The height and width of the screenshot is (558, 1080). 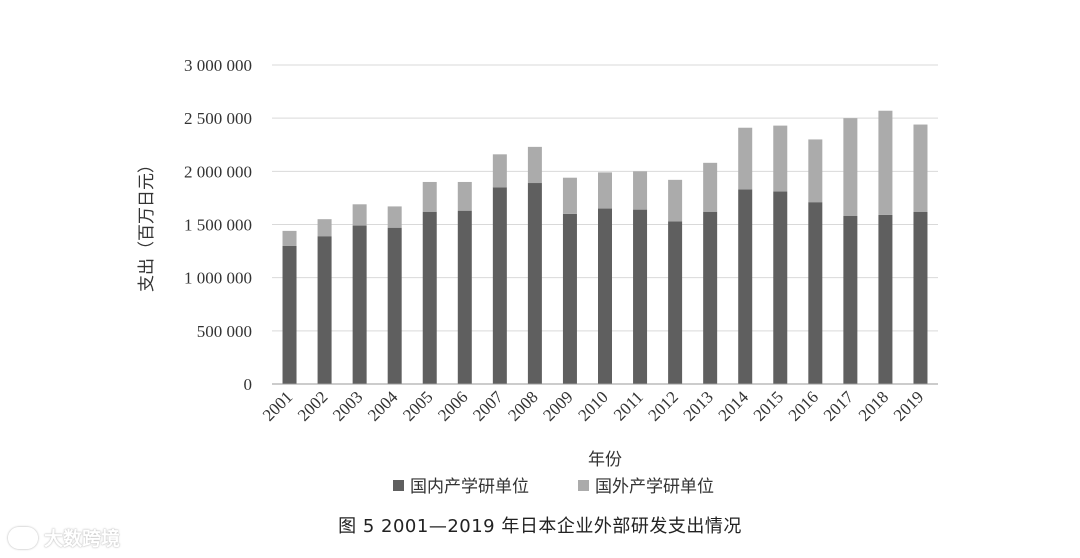 I want to click on x-tick-label: 2018, so click(x=873, y=405).